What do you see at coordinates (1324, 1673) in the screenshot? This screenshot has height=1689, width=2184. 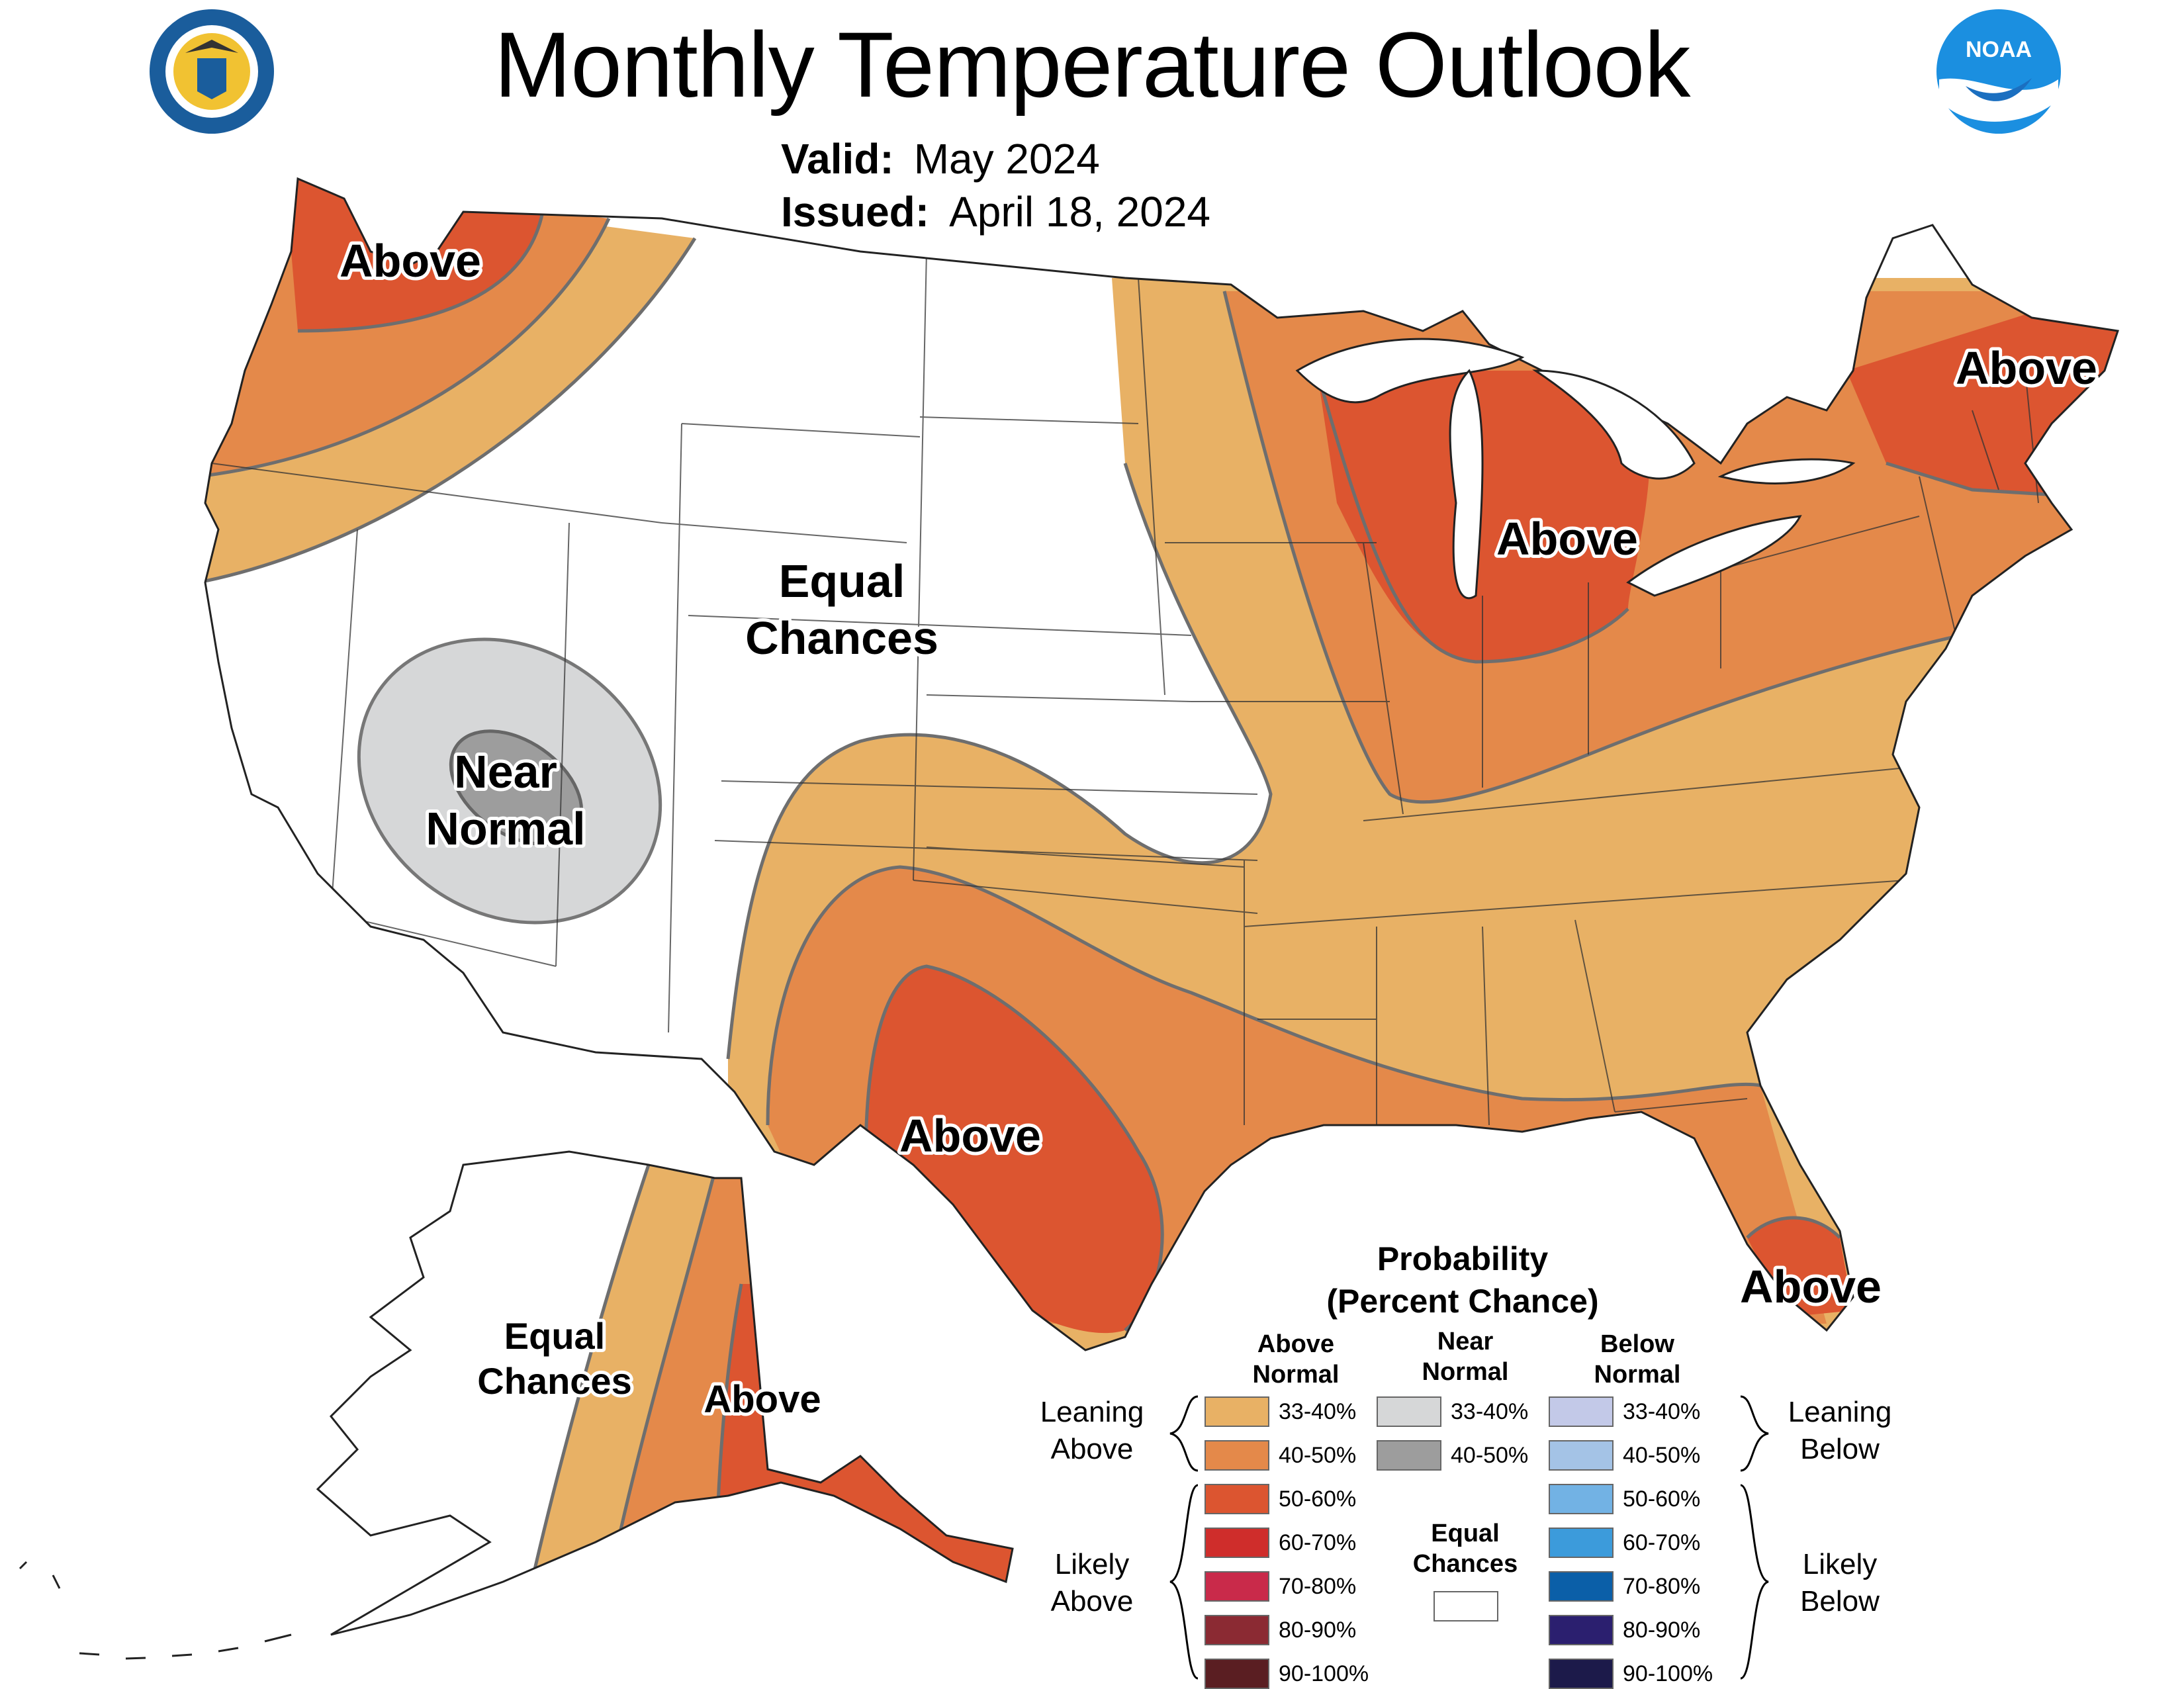 I see `above-range-6: 90-100%` at bounding box center [1324, 1673].